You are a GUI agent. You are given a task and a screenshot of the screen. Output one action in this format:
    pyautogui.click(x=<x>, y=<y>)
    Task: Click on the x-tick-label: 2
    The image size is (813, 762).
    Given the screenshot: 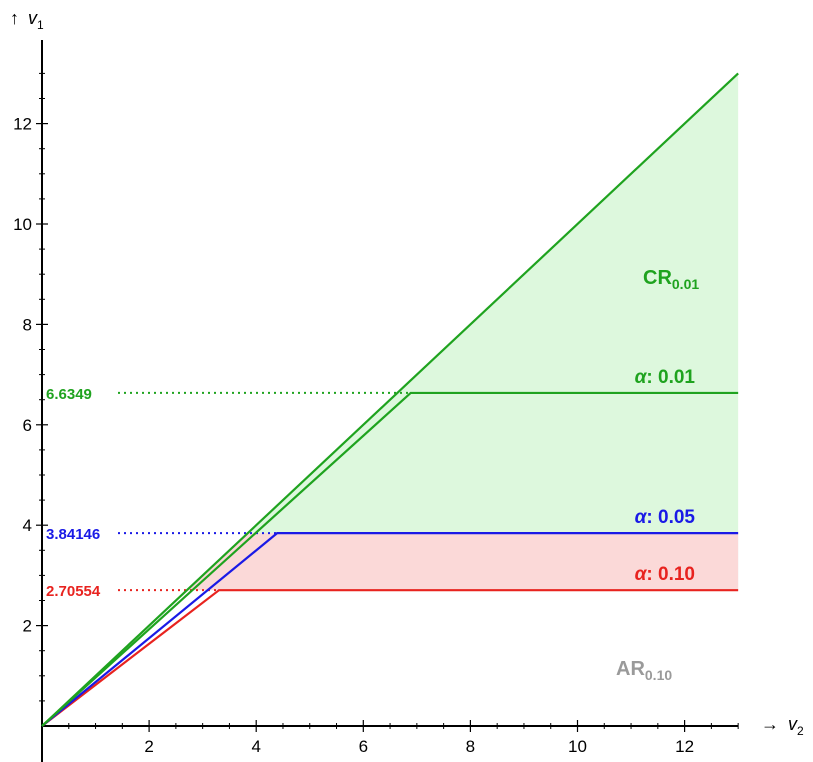 What is the action you would take?
    pyautogui.click(x=148, y=746)
    